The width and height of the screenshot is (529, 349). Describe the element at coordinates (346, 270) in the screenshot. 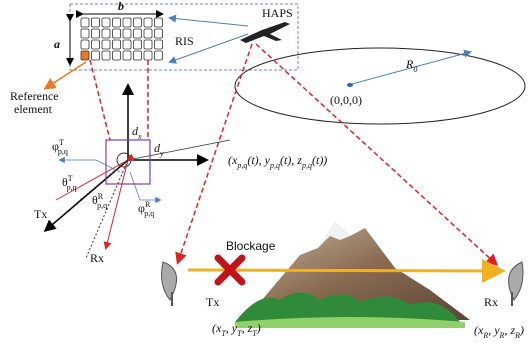

I see `direct-link` at that location.